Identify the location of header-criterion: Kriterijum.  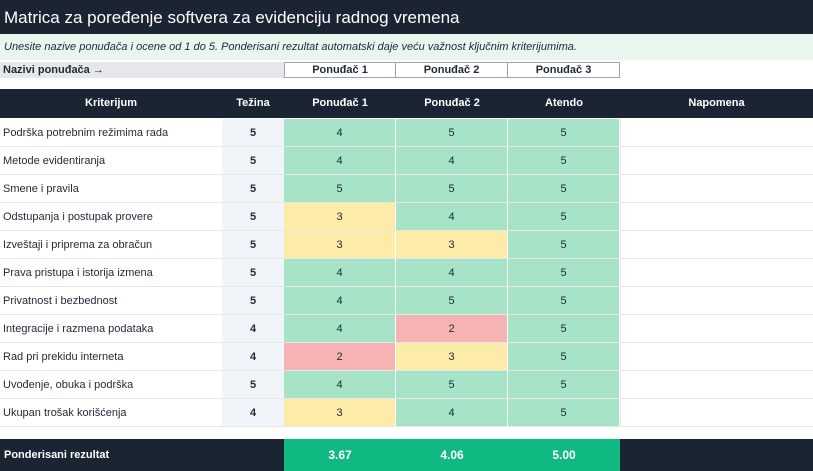
(111, 103).